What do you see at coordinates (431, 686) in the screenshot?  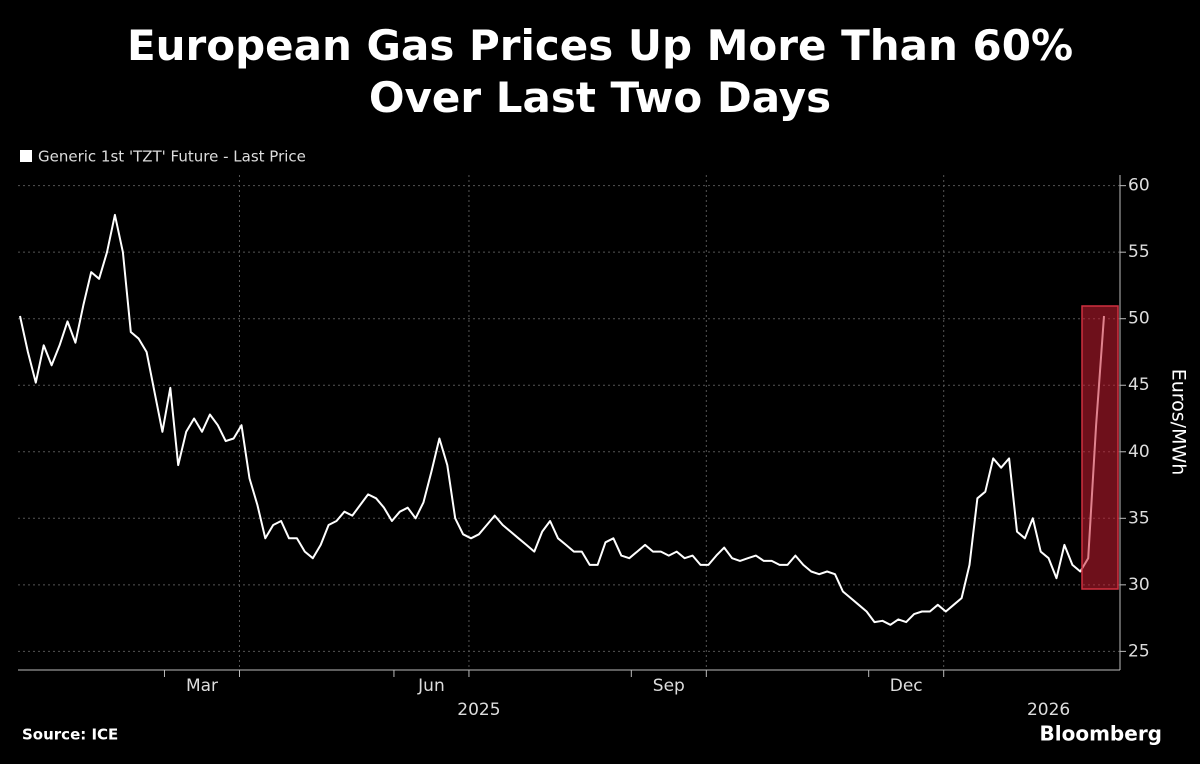 I see `x-tick-label: Jun` at bounding box center [431, 686].